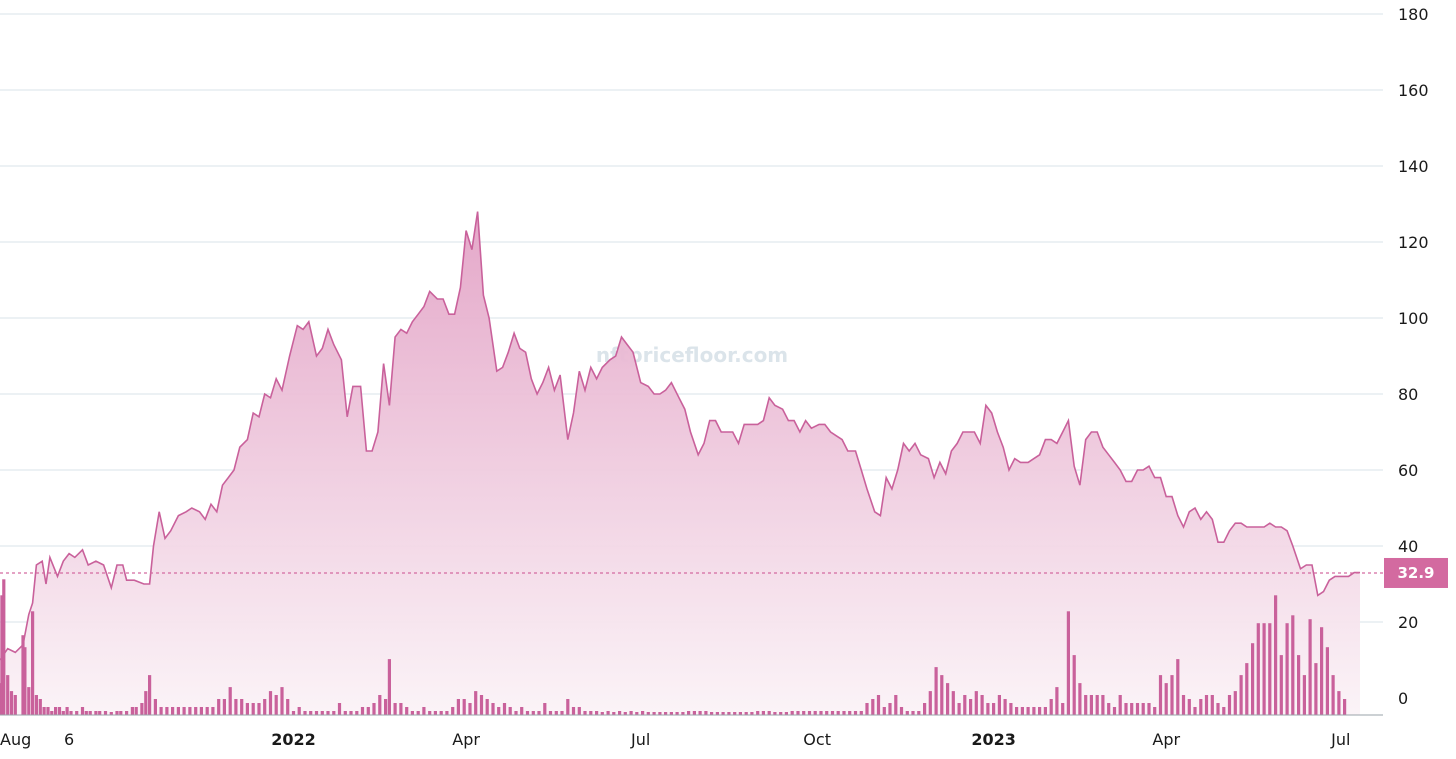 This screenshot has width=1456, height=759. What do you see at coordinates (1408, 394) in the screenshot?
I see `y-tick-label: 80` at bounding box center [1408, 394].